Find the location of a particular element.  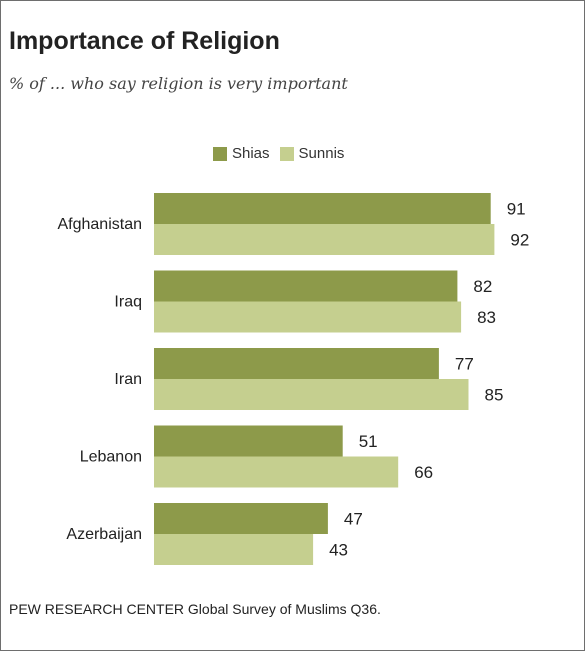

bar-shias-iraq is located at coordinates (306, 286).